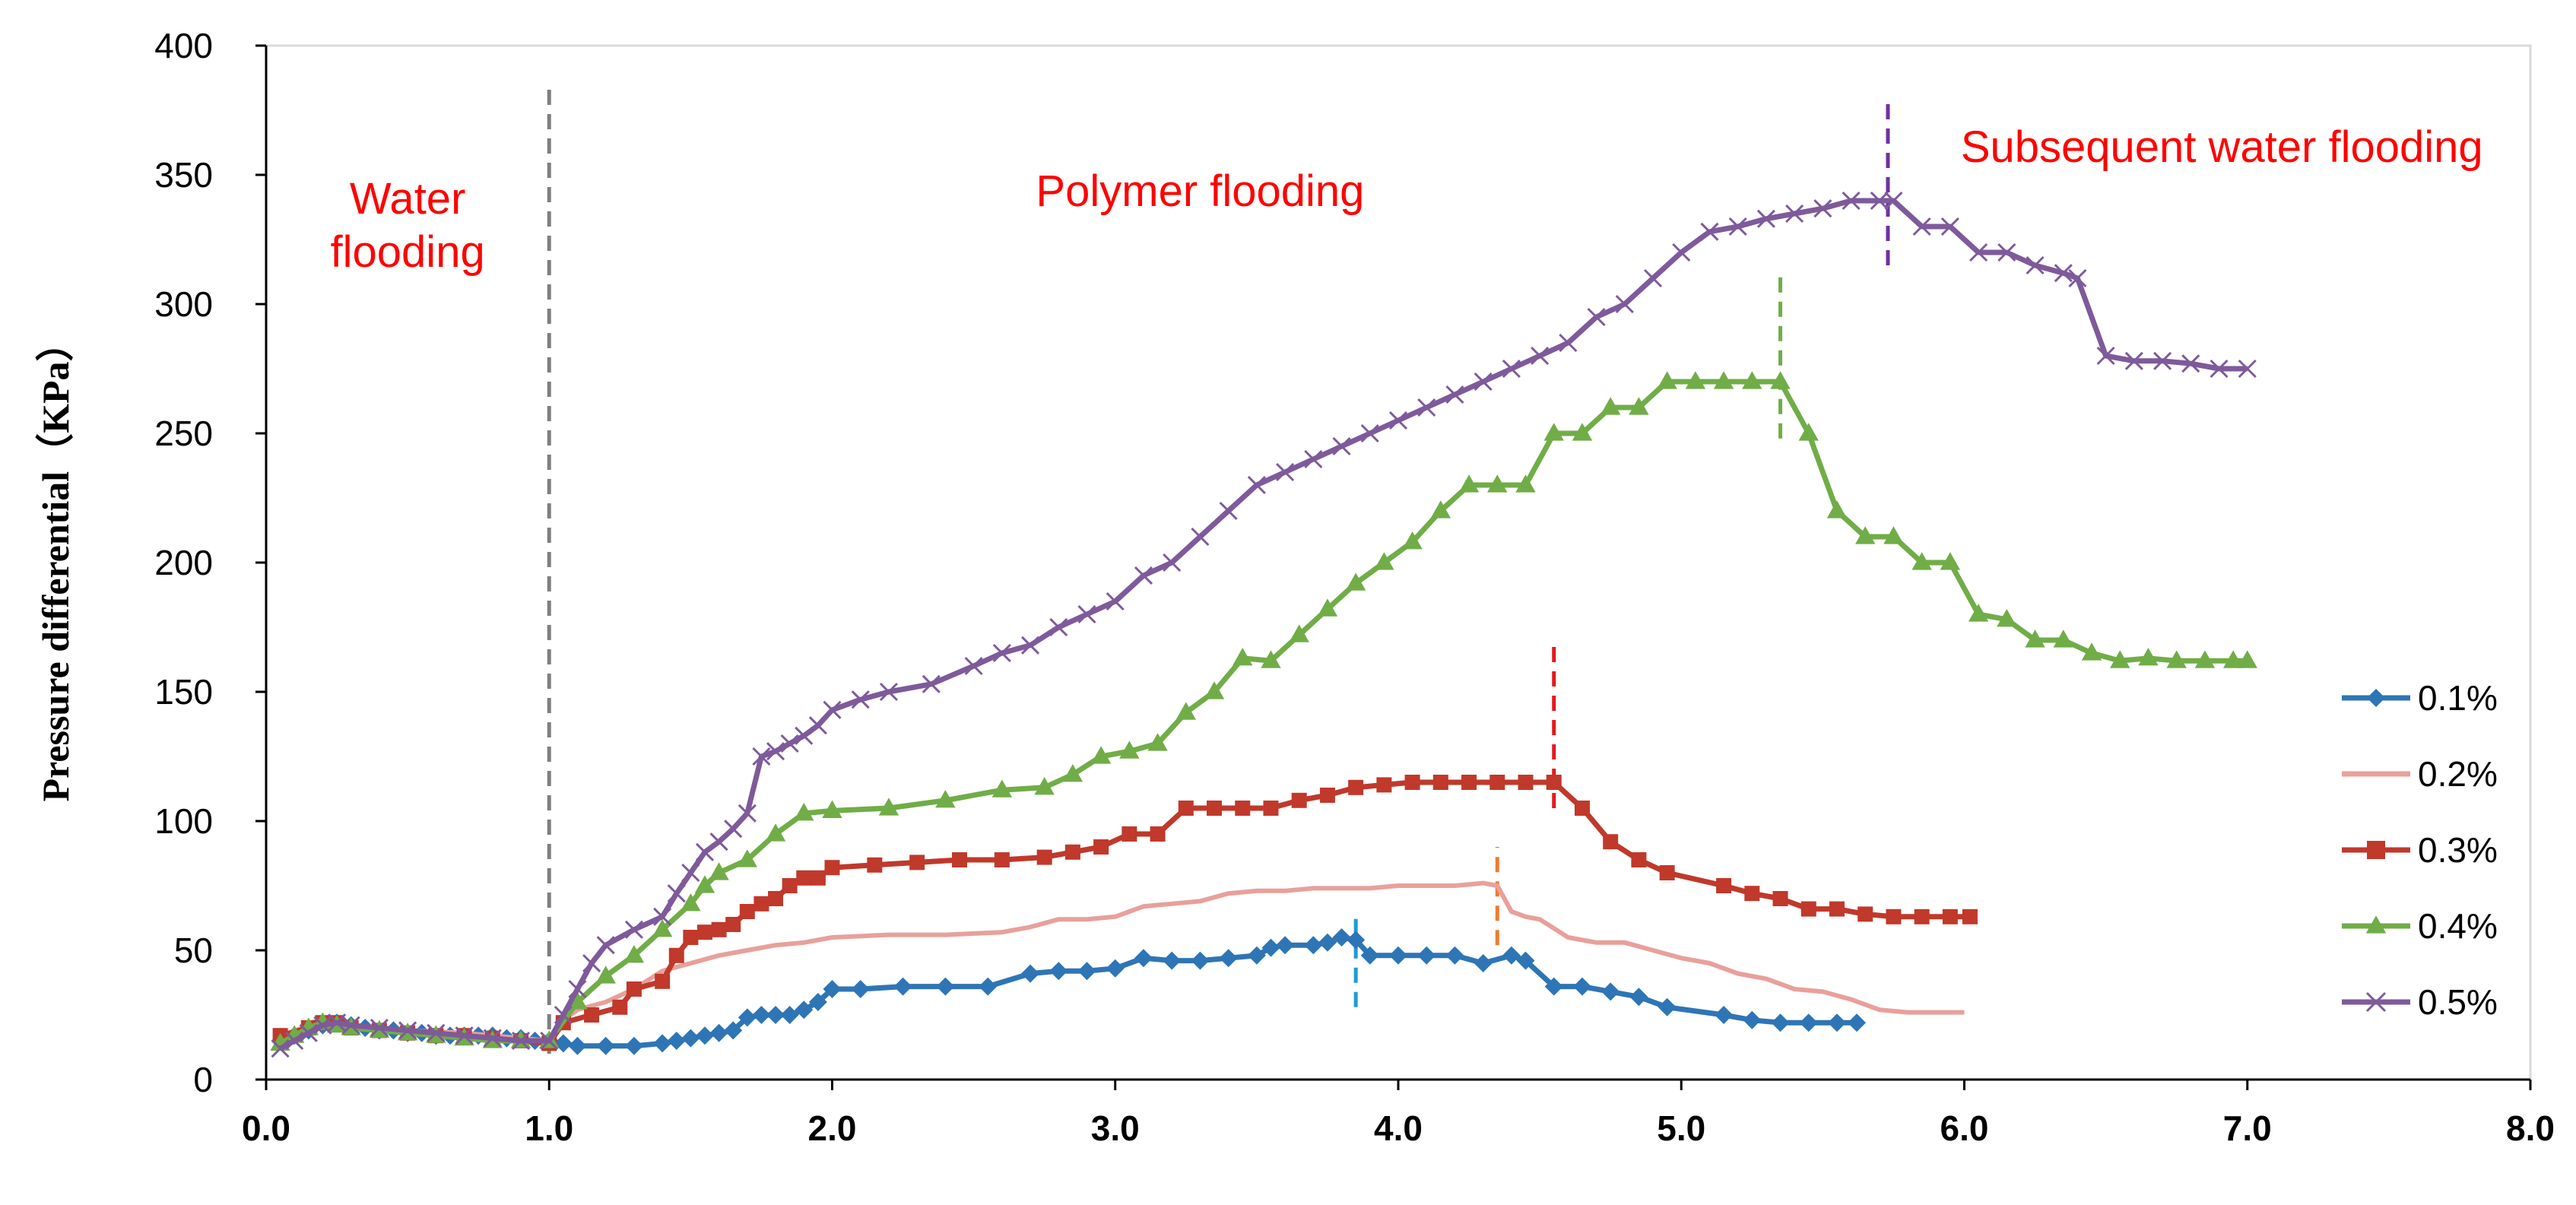 The width and height of the screenshot is (2576, 1205). What do you see at coordinates (2458, 774) in the screenshot?
I see `legend-label: 0.2%` at bounding box center [2458, 774].